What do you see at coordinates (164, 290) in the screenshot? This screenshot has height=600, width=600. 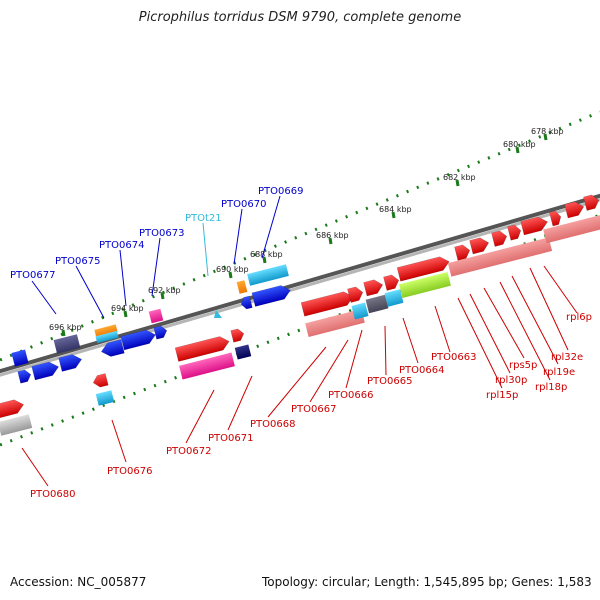 I see `scale-tick-label: 692 kbp` at bounding box center [164, 290].